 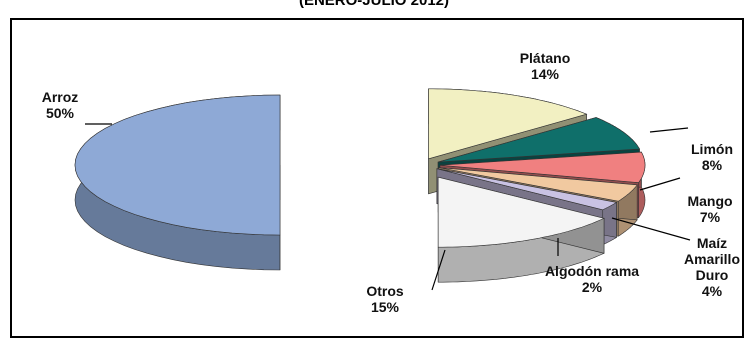 What do you see at coordinates (709, 209) in the screenshot?
I see `slice-label: Mango 7%` at bounding box center [709, 209].